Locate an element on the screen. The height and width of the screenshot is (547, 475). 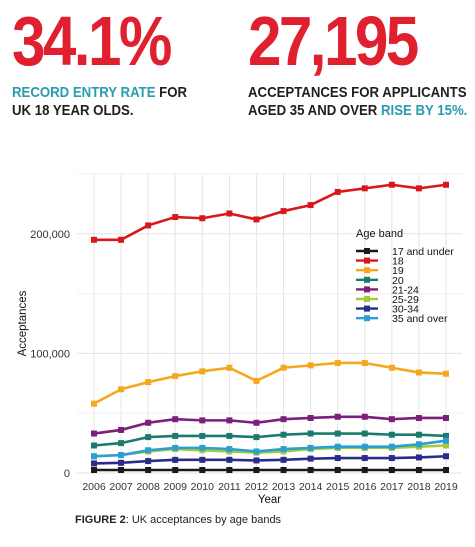
legend-label: 20 is located at coordinates (398, 281).